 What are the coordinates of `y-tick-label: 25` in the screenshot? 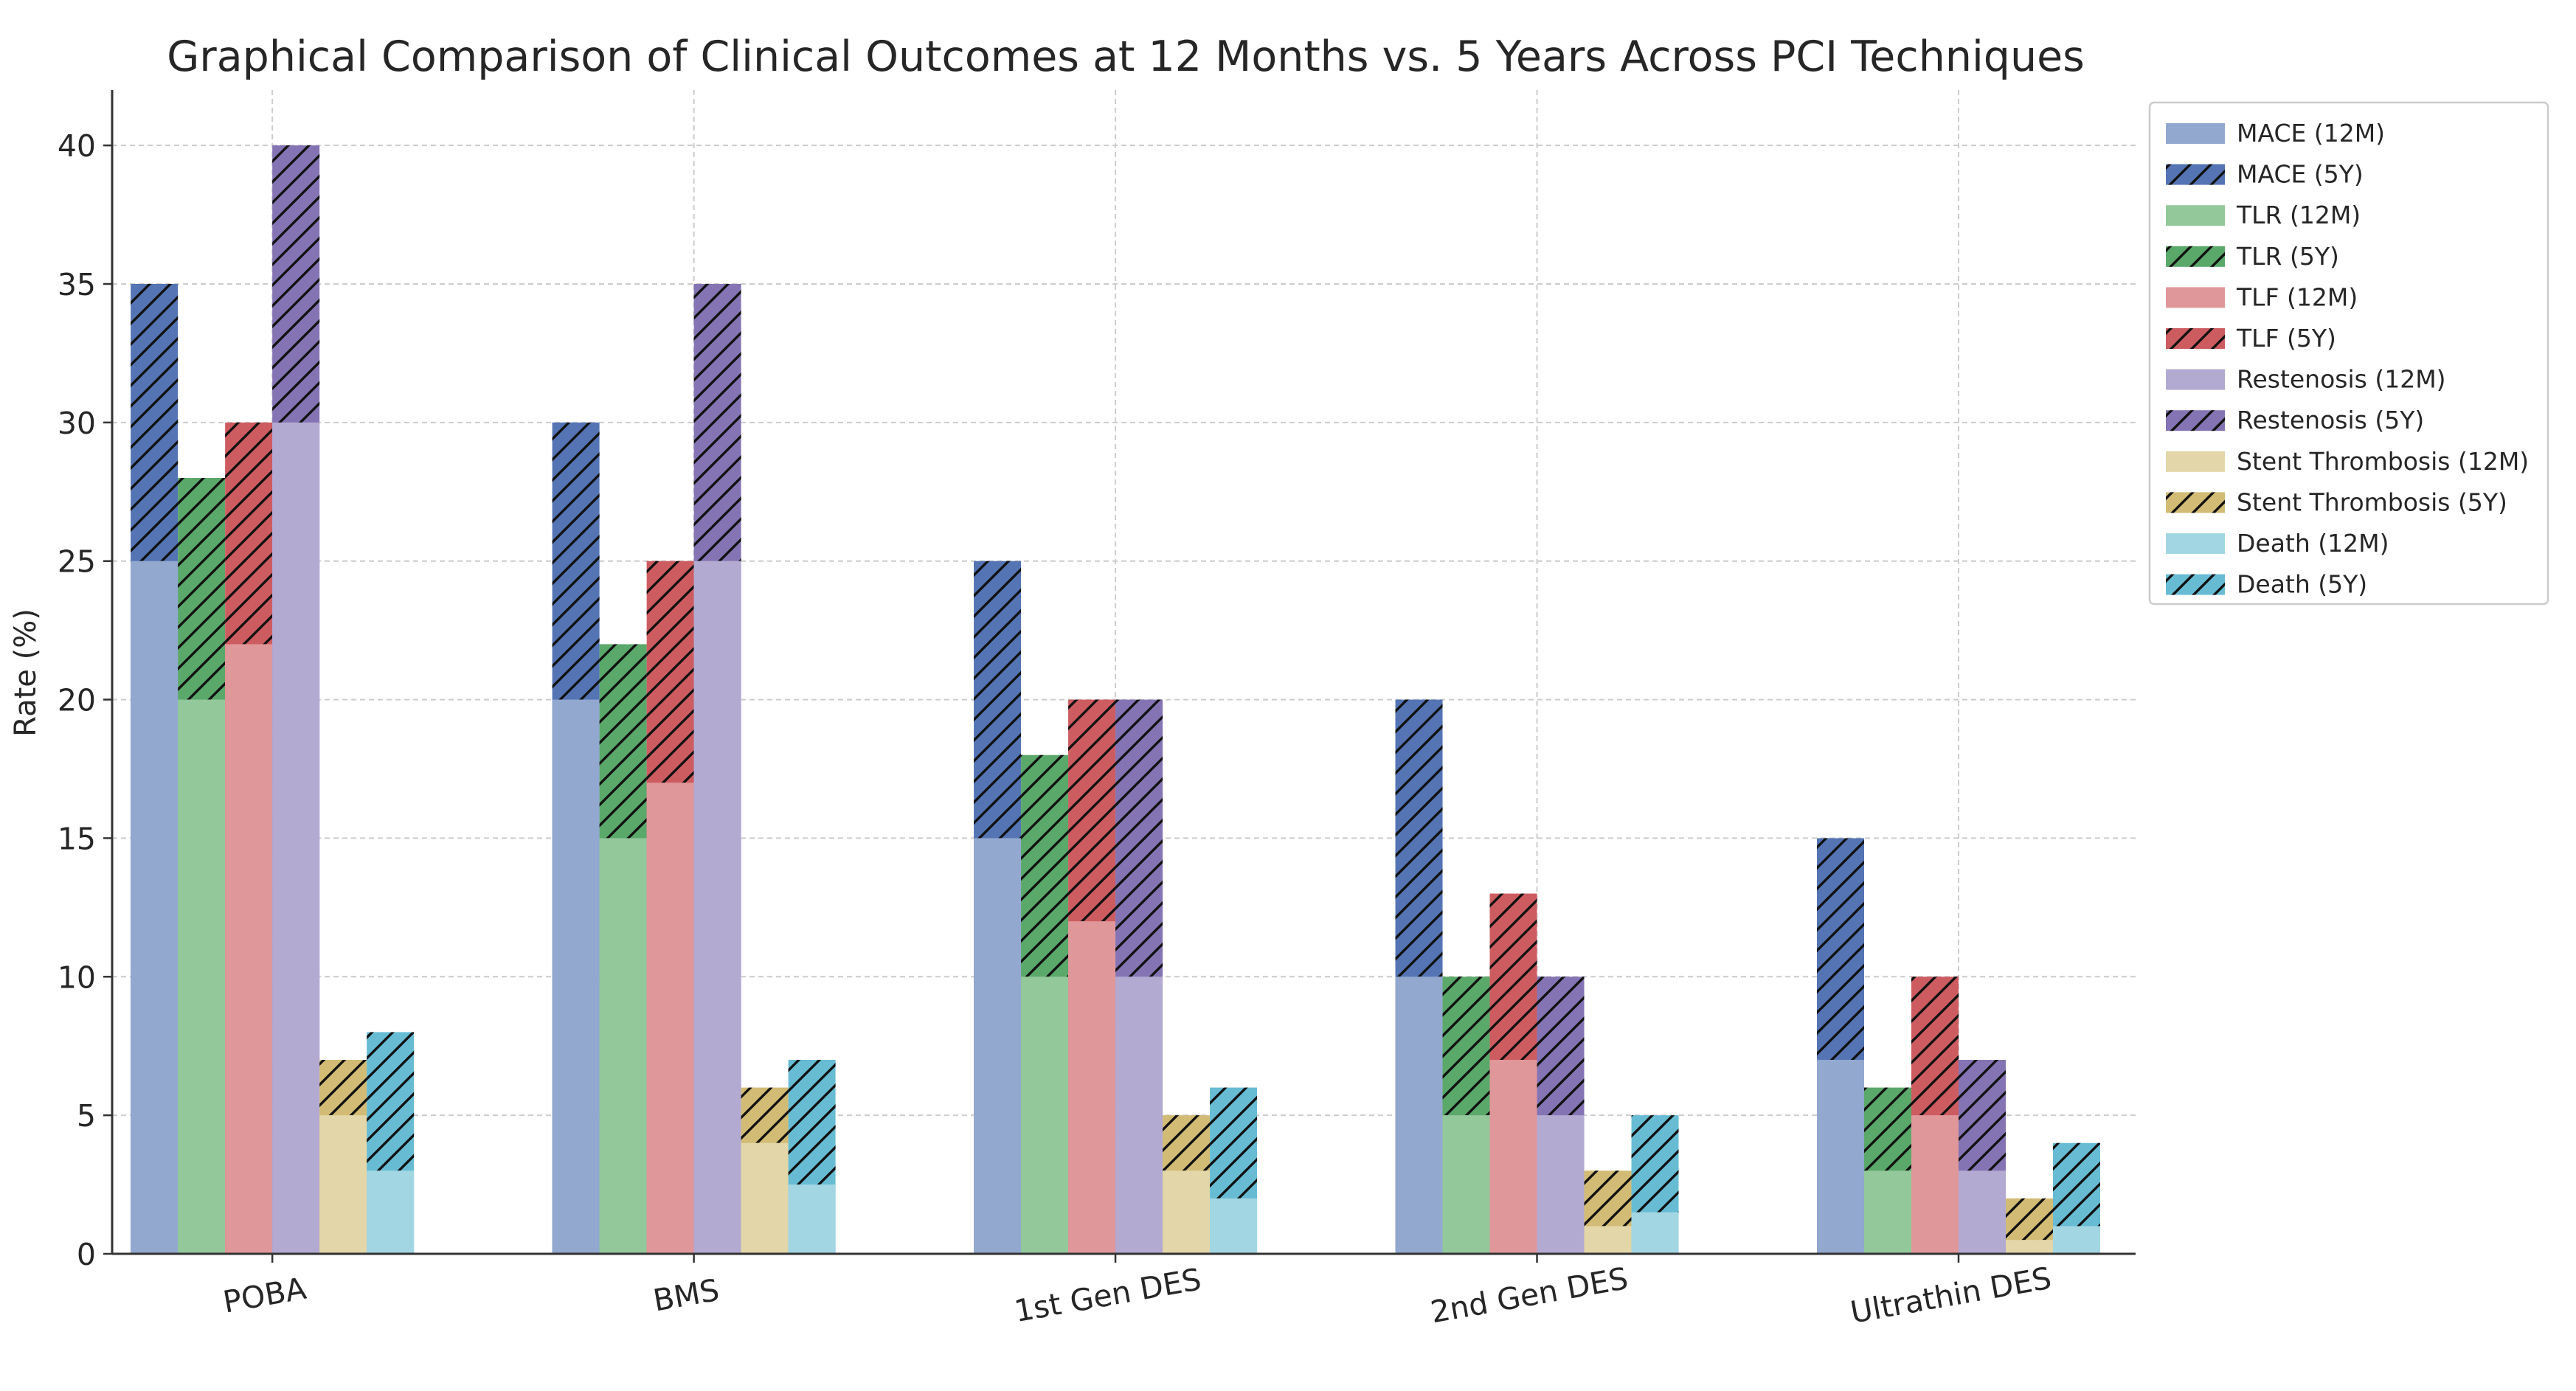 It's located at (77, 562).